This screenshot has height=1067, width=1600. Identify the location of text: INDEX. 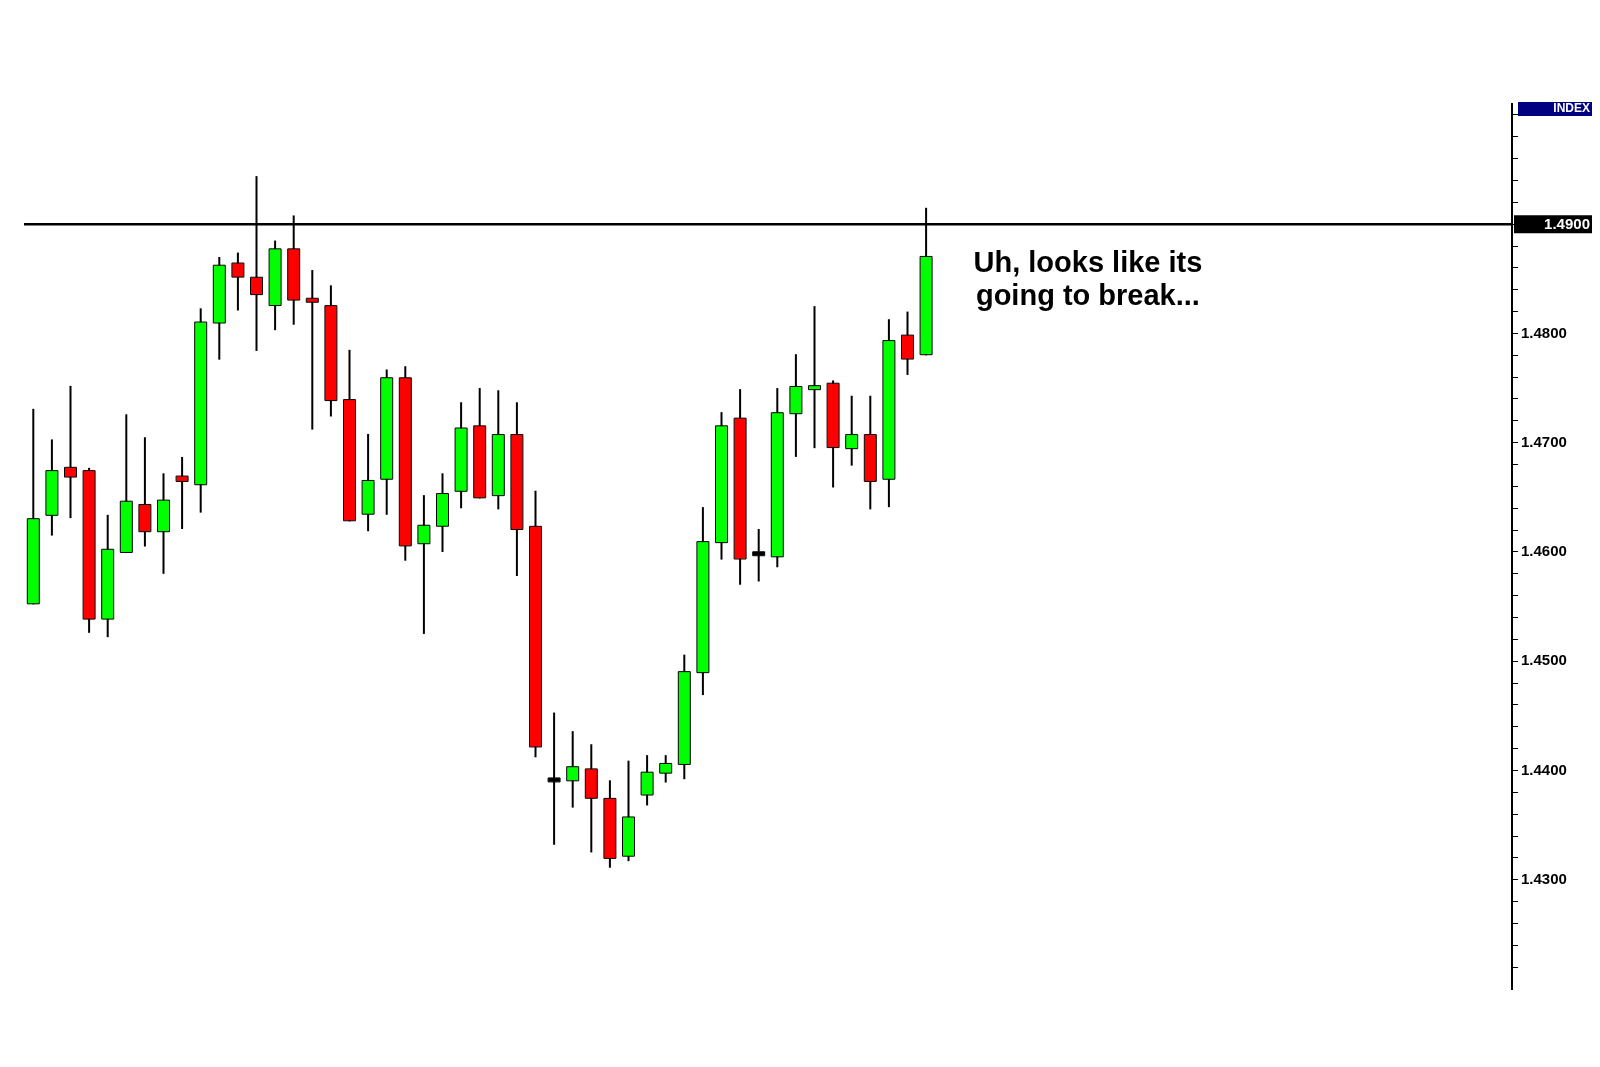
(1571, 108).